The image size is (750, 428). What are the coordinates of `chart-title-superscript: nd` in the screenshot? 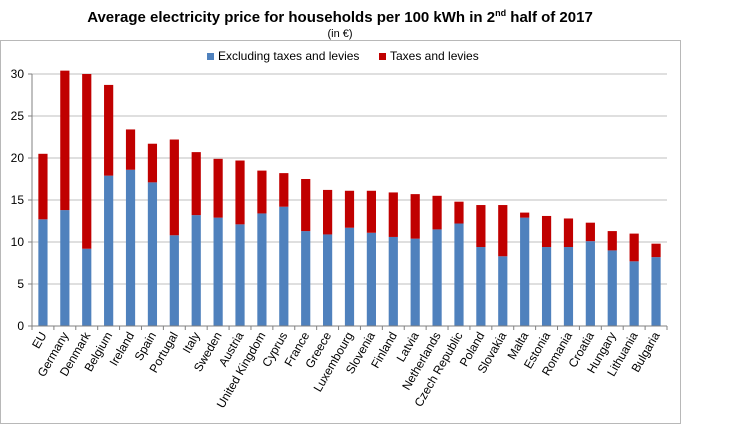 It's located at (501, 13).